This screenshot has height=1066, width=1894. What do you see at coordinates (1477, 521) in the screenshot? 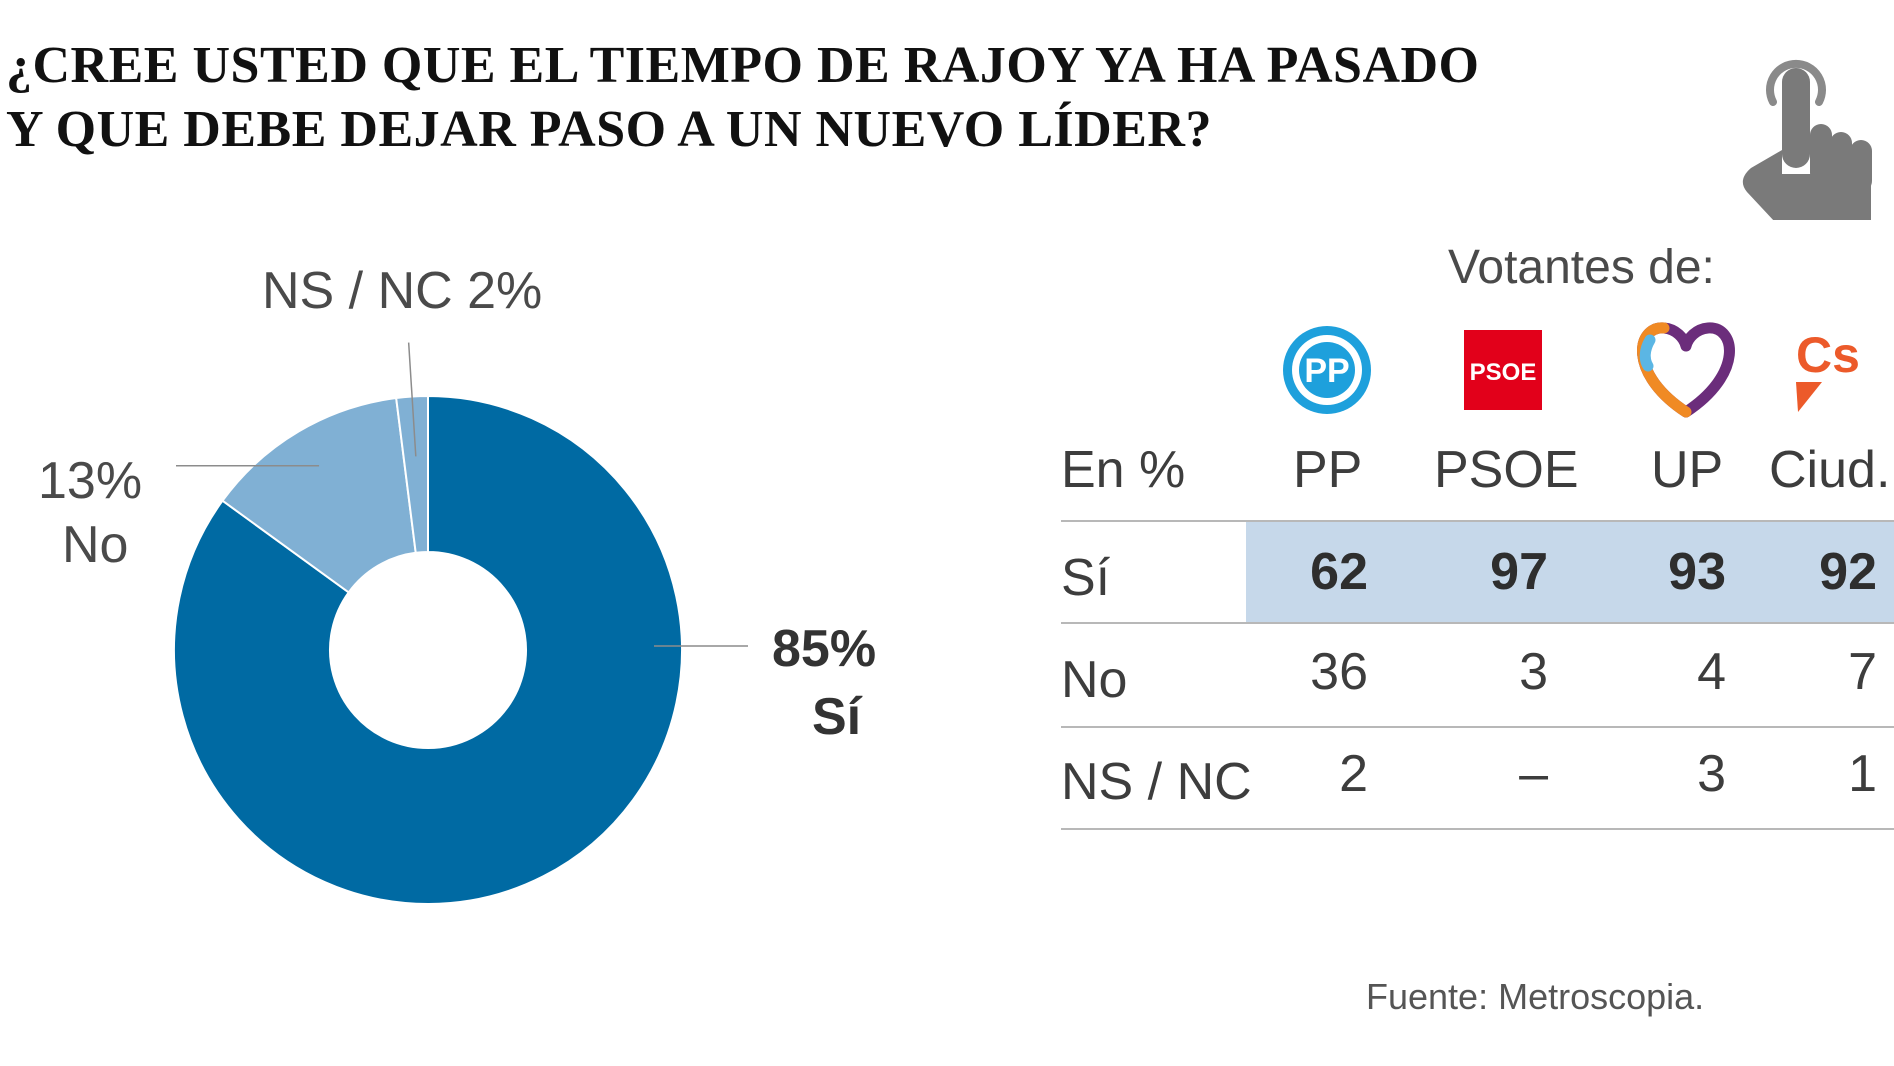
I see `table-rule-top` at bounding box center [1477, 521].